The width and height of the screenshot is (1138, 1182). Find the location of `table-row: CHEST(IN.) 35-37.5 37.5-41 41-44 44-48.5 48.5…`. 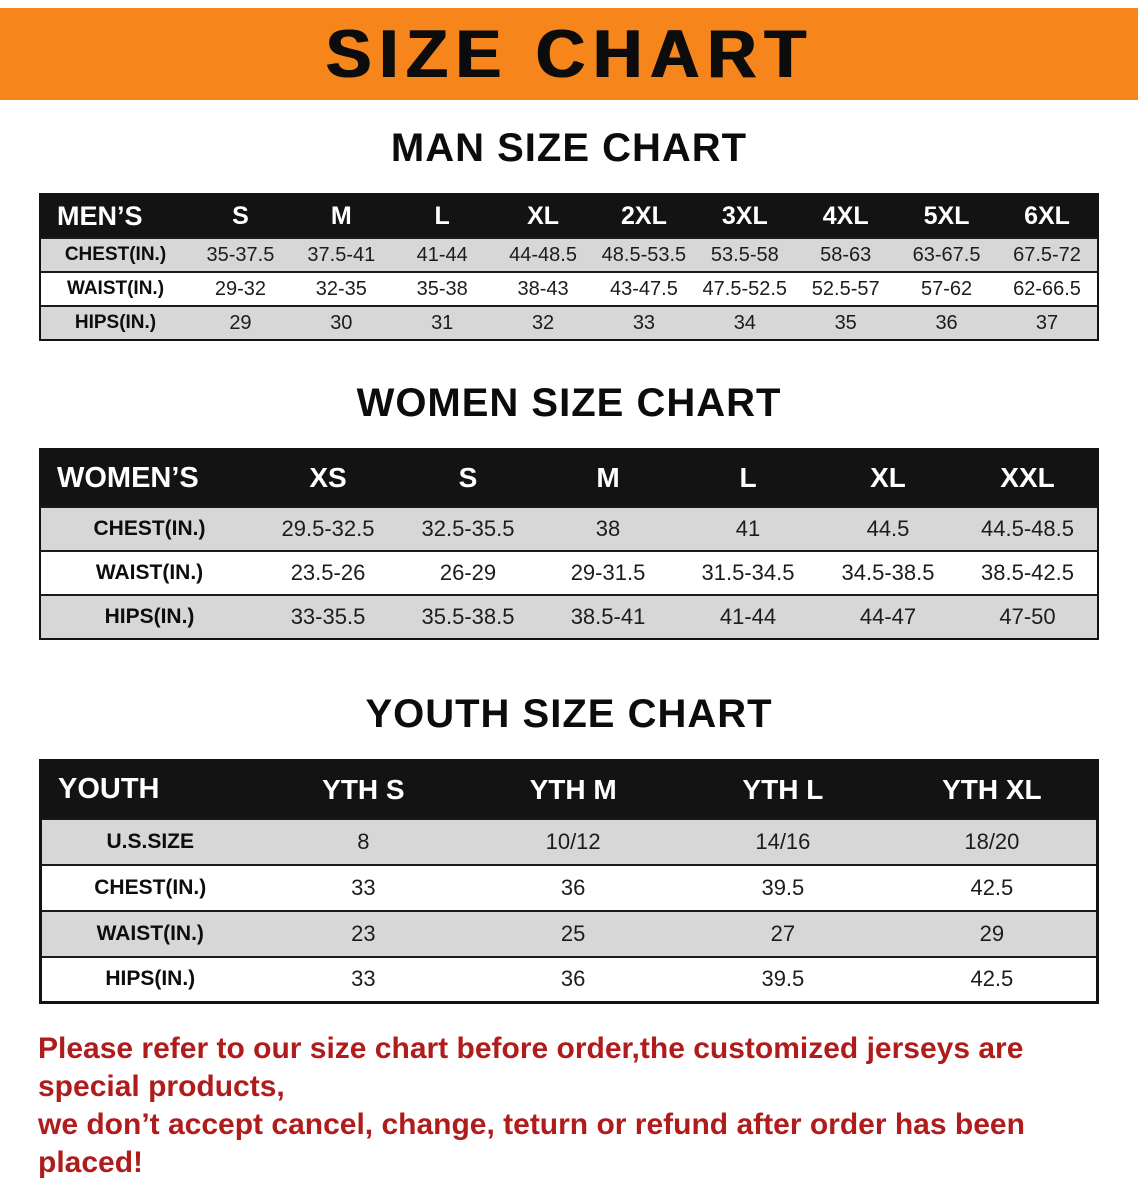

table-row: CHEST(IN.) 35-37.5 37.5-41 41-44 44-48.5 48.5… is located at coordinates (569, 254).